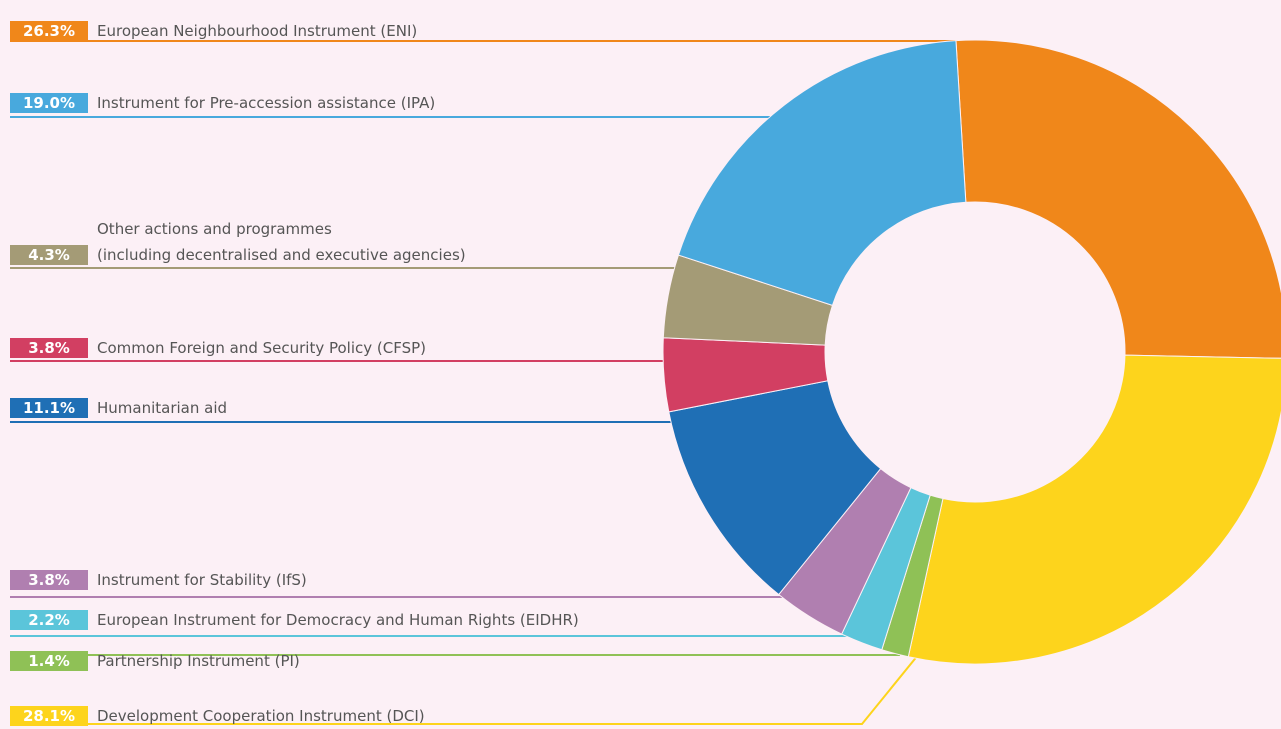 The image size is (1281, 729). Describe the element at coordinates (202, 580) in the screenshot. I see `category-label: Instrument for Stability (IfS)` at that location.